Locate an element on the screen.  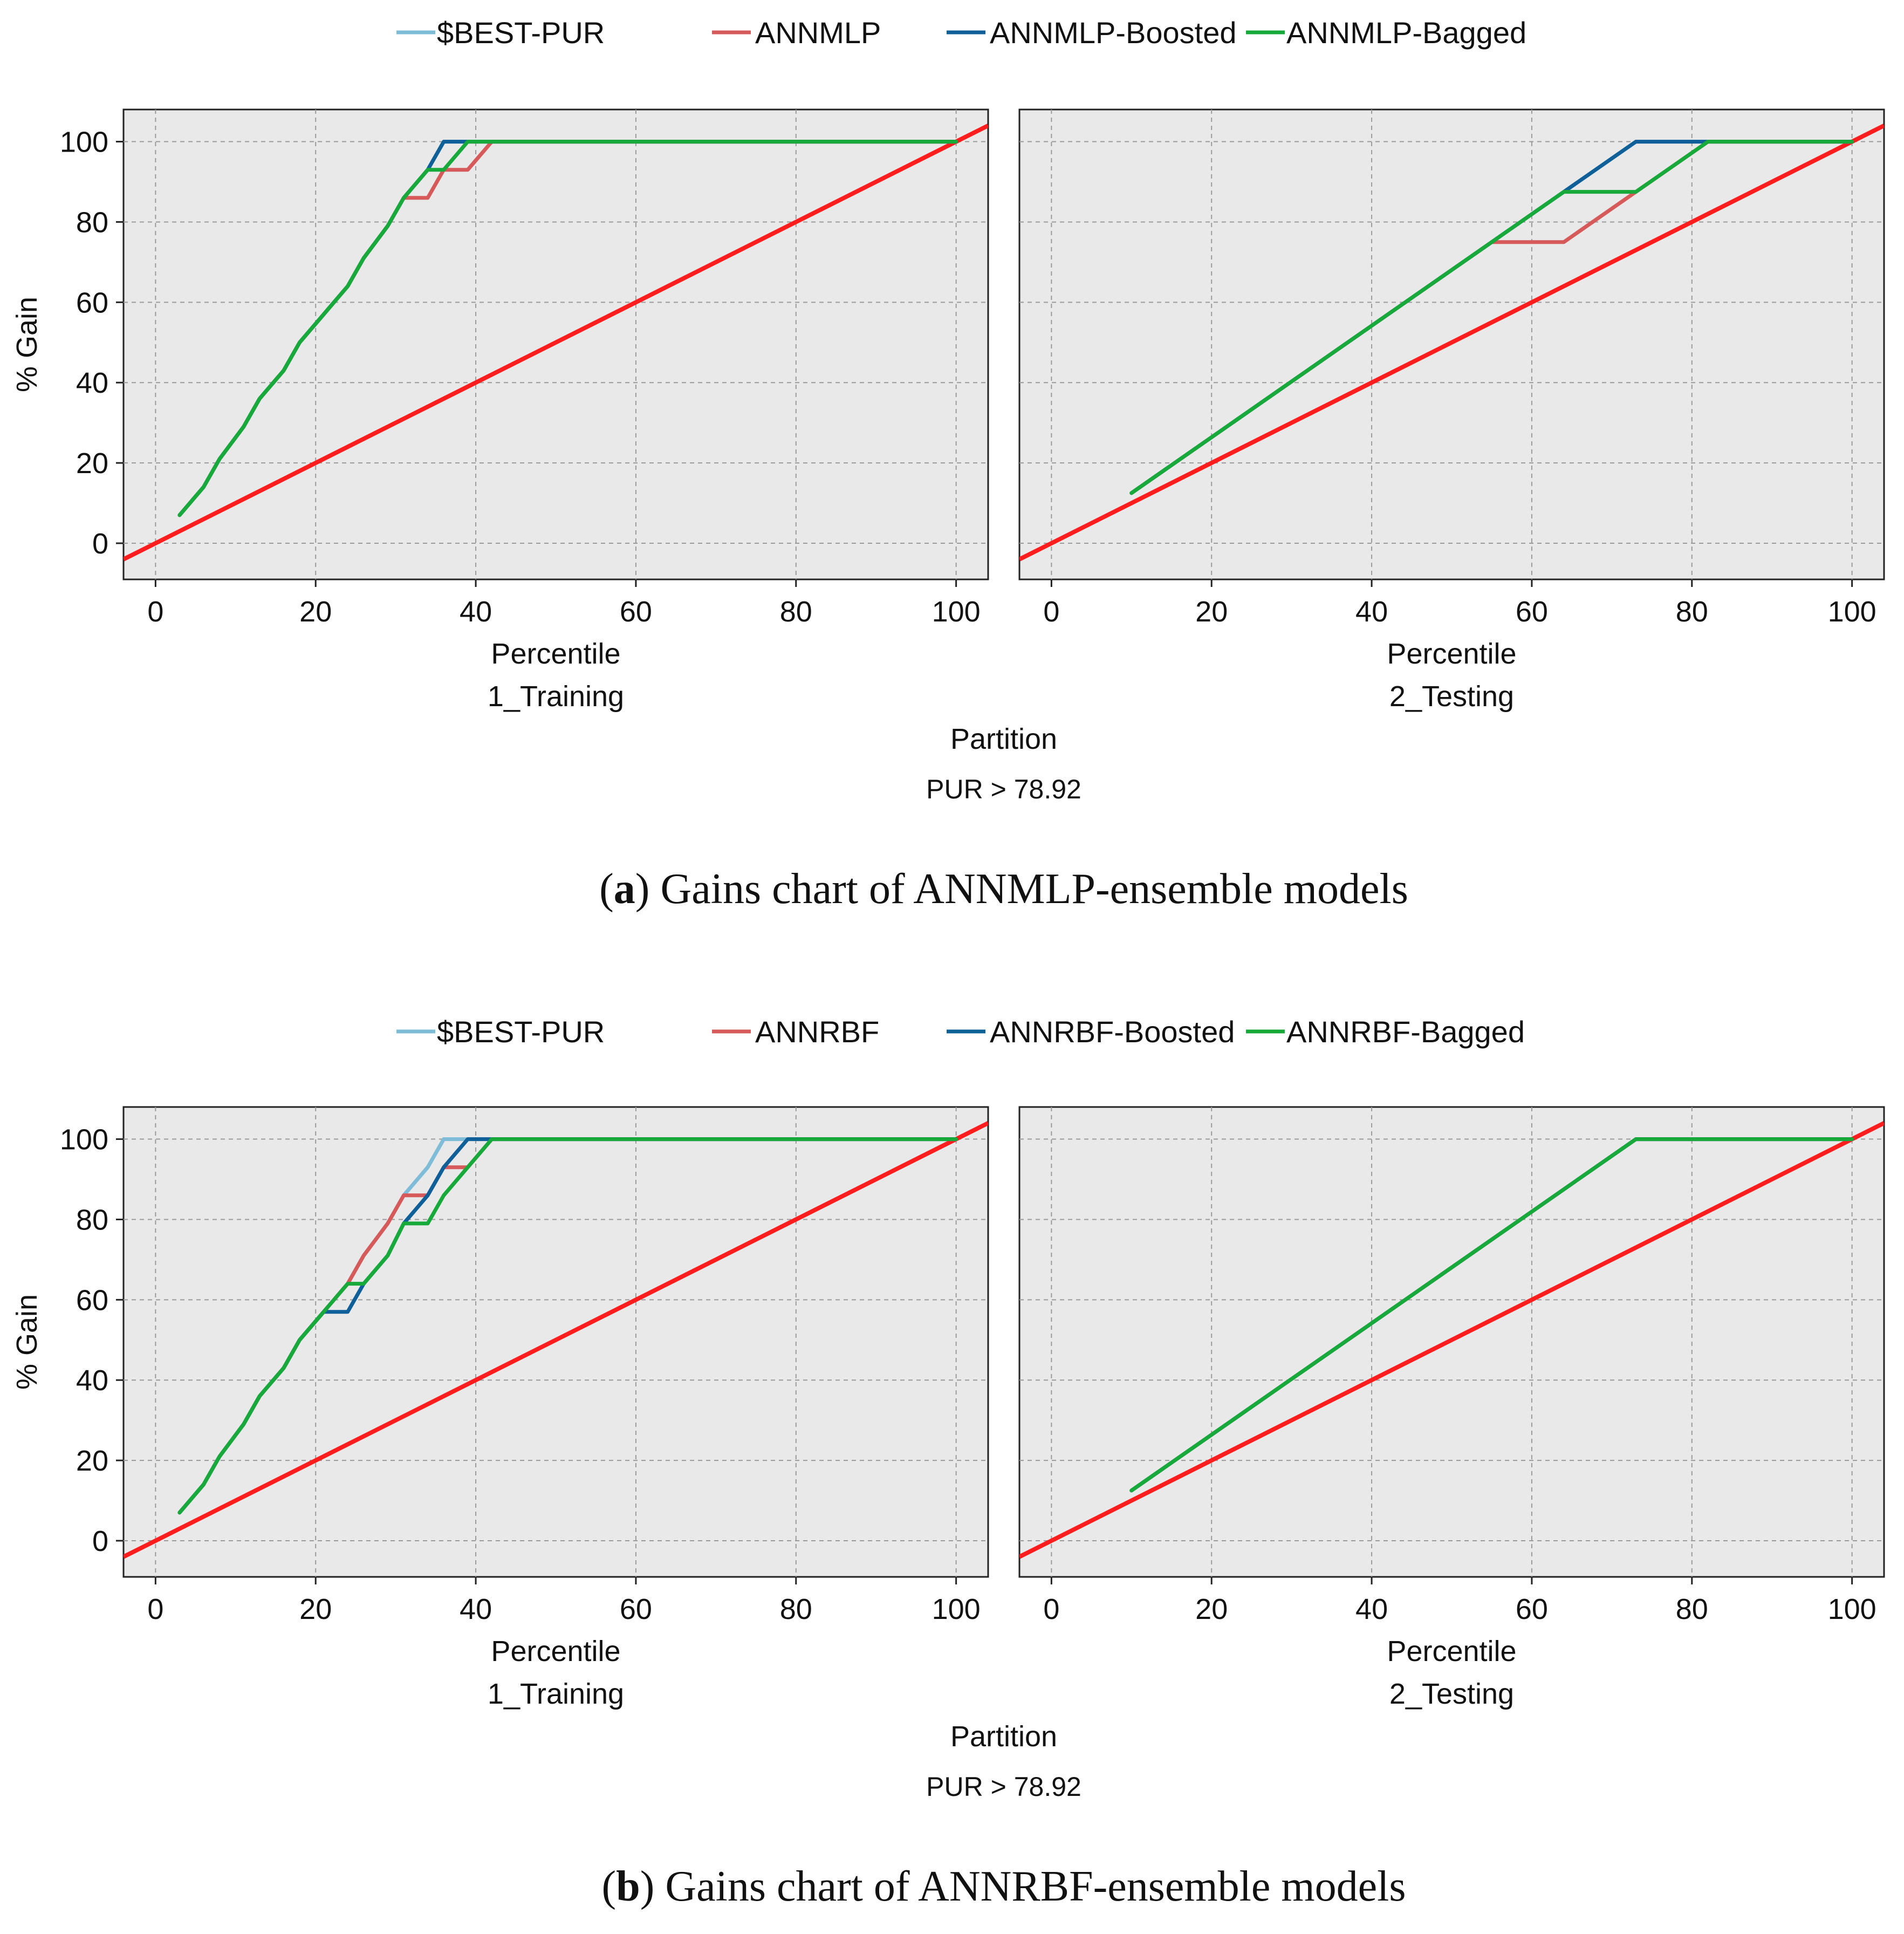
caption-text: Gains chart of ANNMLP-ensemble models is located at coordinates (1034, 889).